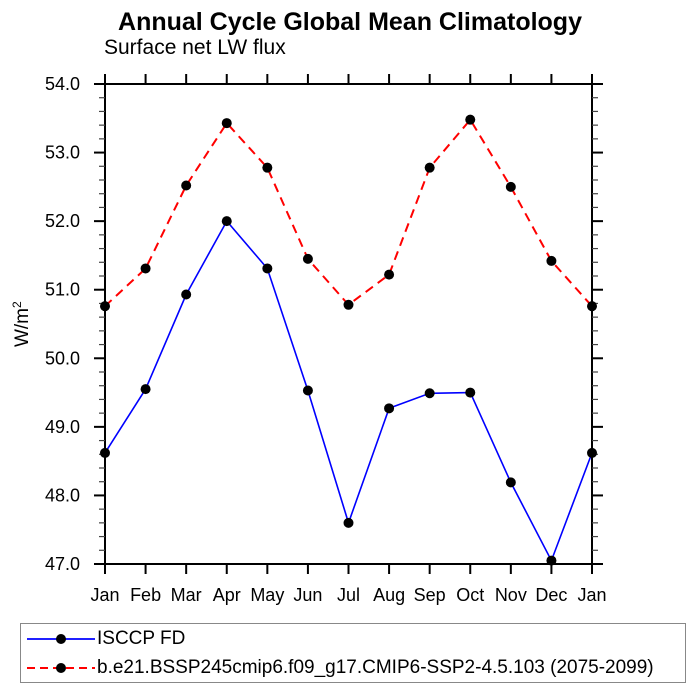 This screenshot has height=700, width=700. What do you see at coordinates (62, 427) in the screenshot?
I see `y-tick-label: 49.0` at bounding box center [62, 427].